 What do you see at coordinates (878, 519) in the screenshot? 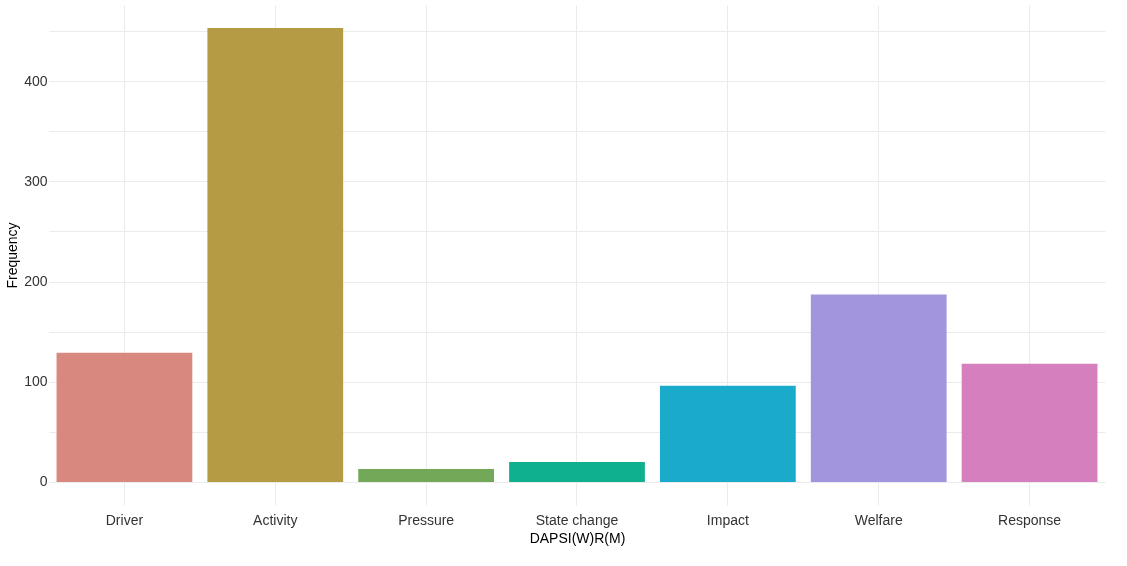
I see `x-tick-label: Welfare` at bounding box center [878, 519].